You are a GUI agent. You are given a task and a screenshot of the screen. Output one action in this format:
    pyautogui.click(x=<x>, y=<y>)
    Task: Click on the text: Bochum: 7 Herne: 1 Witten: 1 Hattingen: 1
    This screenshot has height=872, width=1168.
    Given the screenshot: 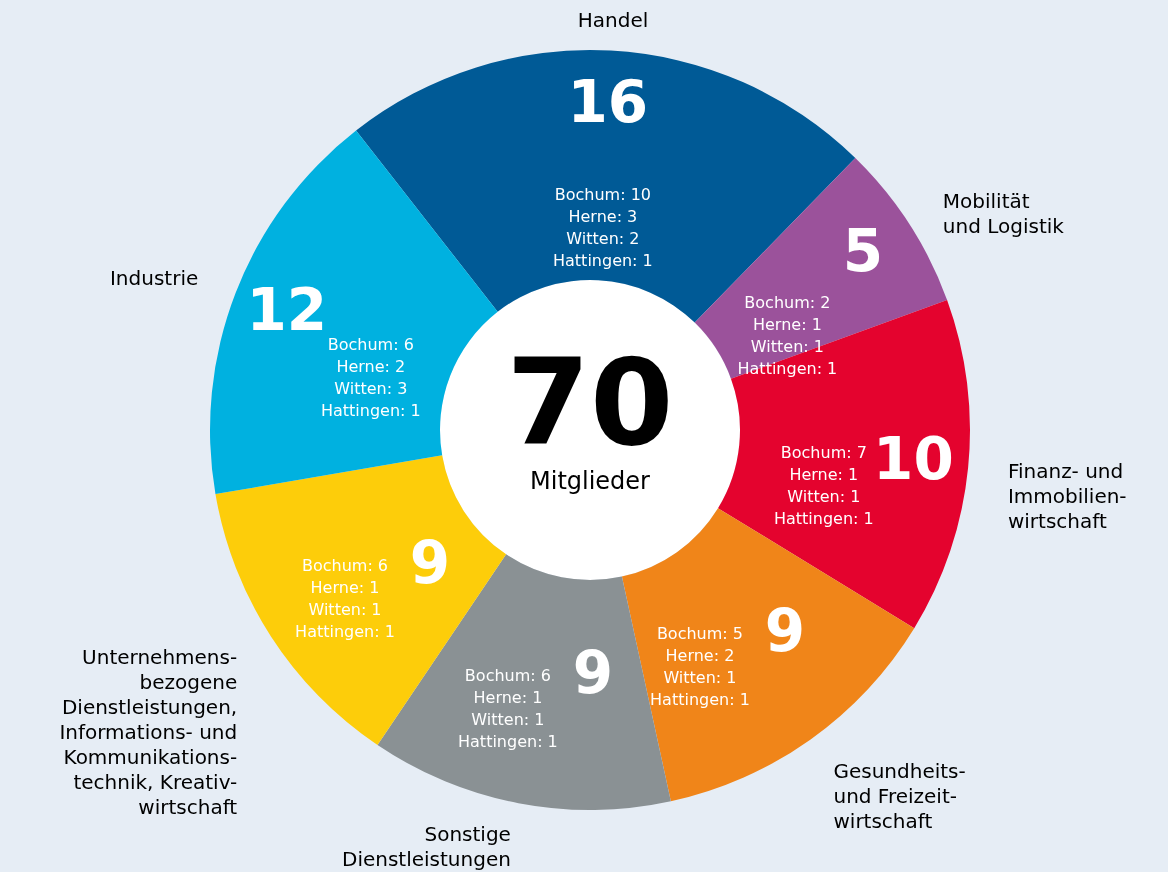 What is the action you would take?
    pyautogui.click(x=823, y=486)
    